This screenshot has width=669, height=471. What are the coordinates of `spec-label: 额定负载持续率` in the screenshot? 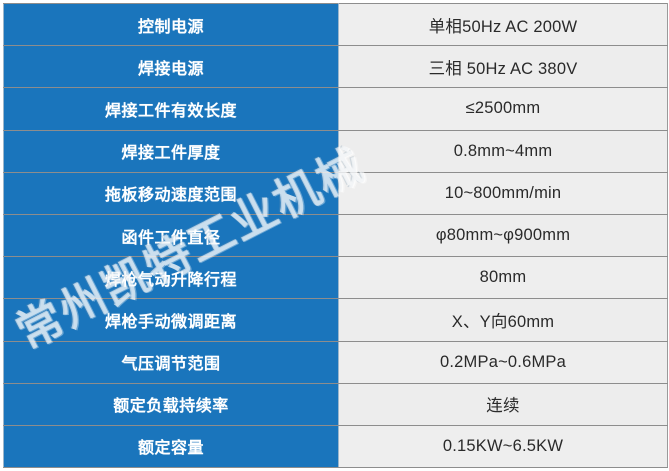 It's located at (171, 404).